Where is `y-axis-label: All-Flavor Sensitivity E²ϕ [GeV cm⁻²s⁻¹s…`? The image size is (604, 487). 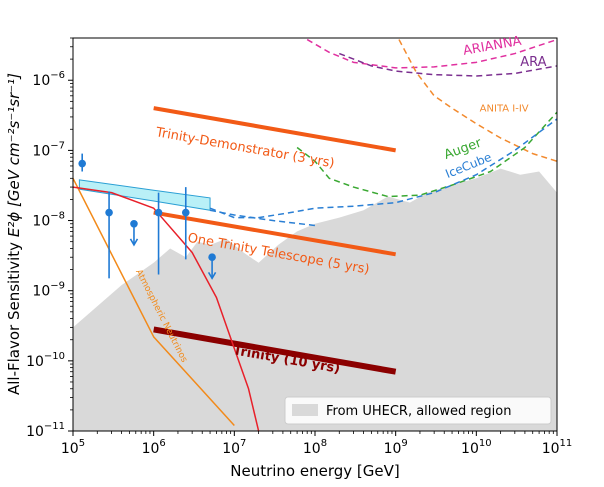 y-axis-label: All-Flavor Sensitivity E²ϕ [GeV cm⁻²s⁻¹s… is located at coordinates (14, 234).